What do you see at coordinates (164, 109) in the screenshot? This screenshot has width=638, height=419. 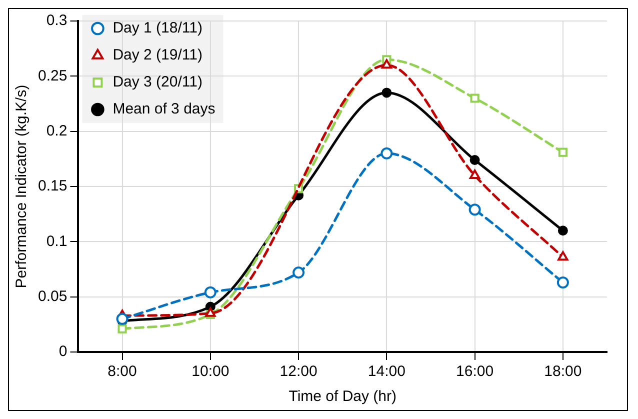 I see `legend-label: Mean of 3 days` at bounding box center [164, 109].